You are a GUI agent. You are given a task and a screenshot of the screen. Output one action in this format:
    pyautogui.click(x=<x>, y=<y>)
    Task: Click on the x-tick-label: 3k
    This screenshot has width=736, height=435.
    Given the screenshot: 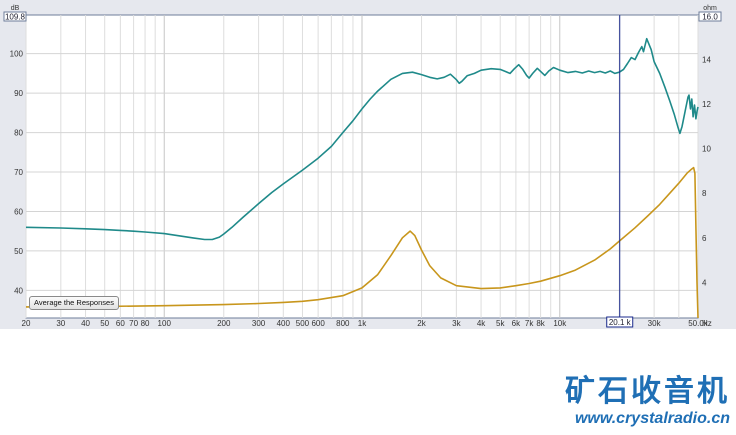 What is the action you would take?
    pyautogui.click(x=456, y=323)
    